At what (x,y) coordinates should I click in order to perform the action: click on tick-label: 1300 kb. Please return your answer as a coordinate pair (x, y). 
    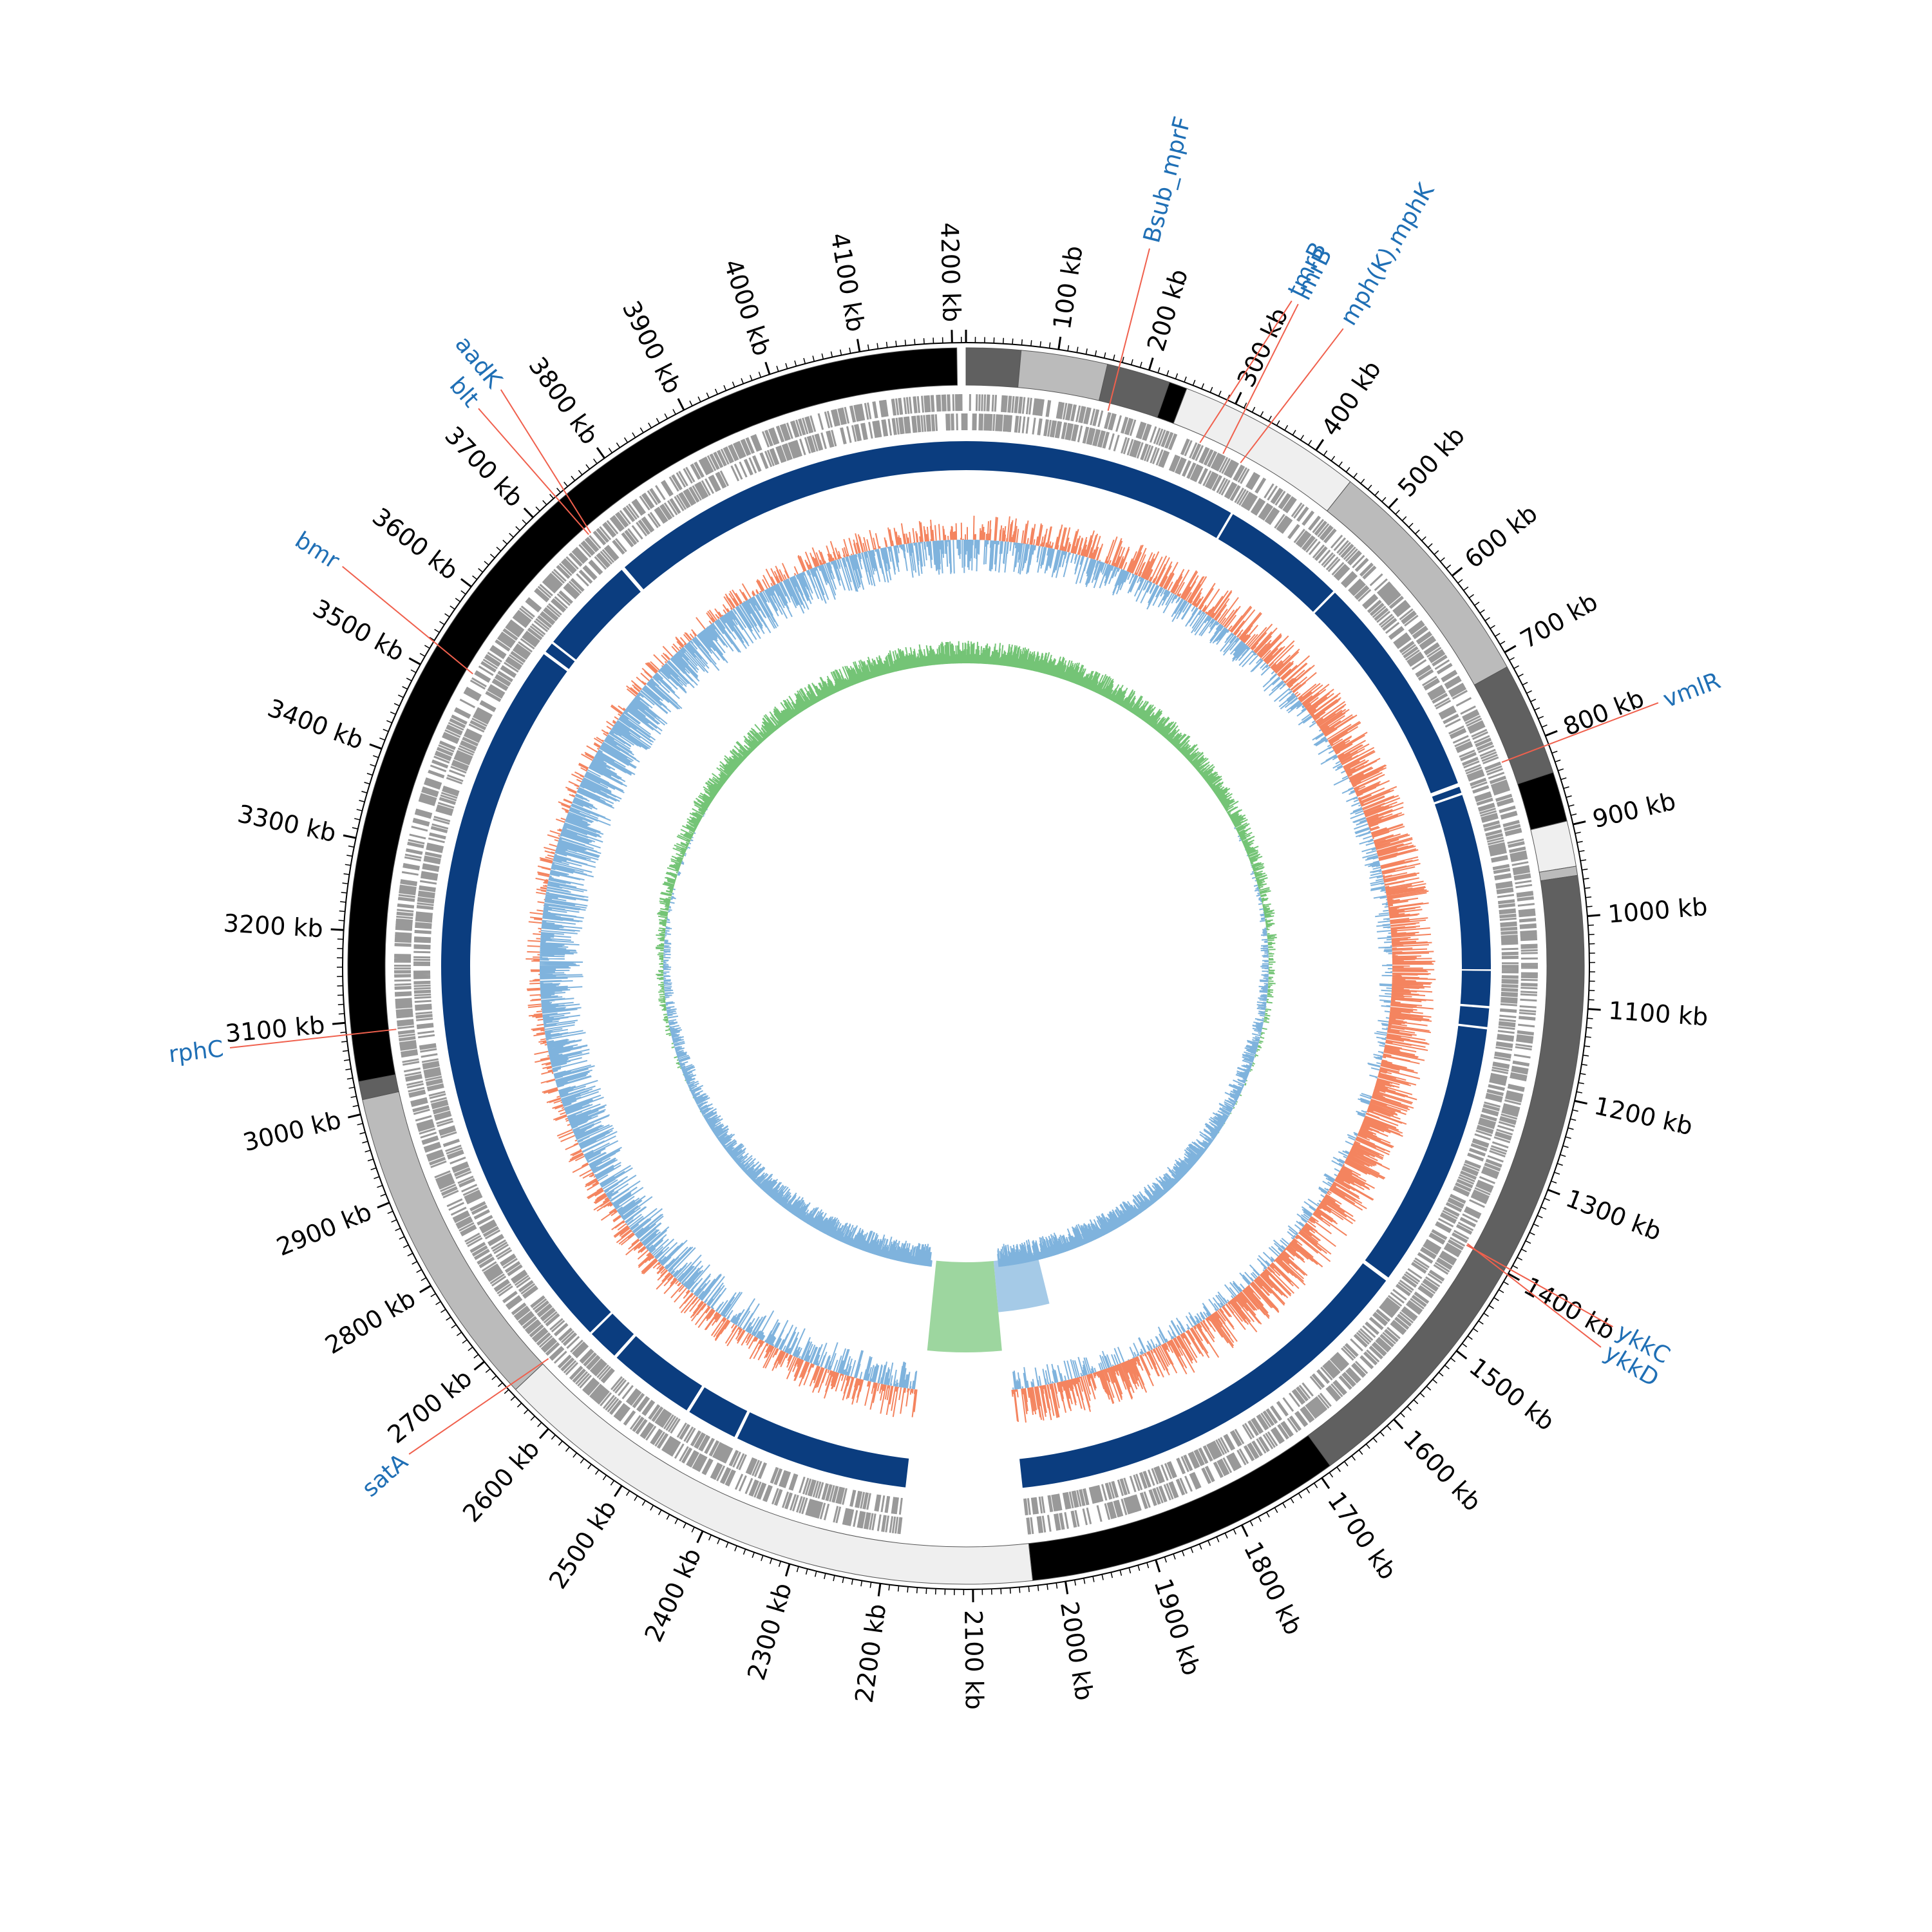
    Looking at the image, I should click on (1613, 1215).